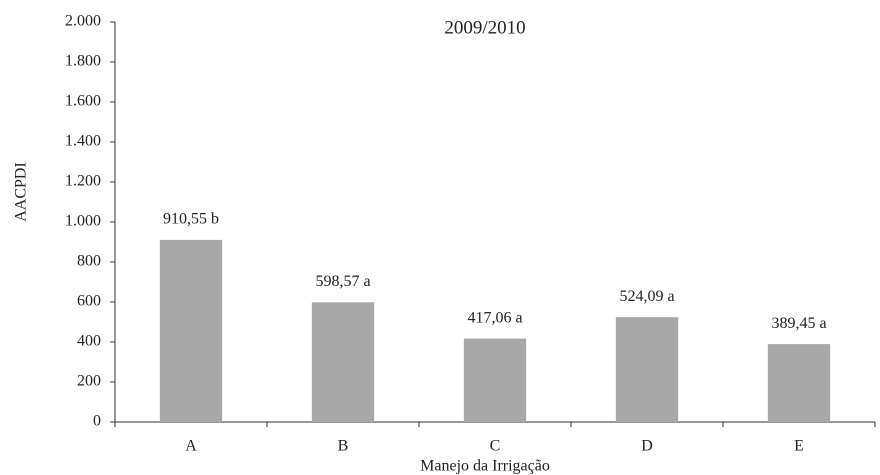 The width and height of the screenshot is (880, 475). I want to click on y-tick-label: 400, so click(89, 341).